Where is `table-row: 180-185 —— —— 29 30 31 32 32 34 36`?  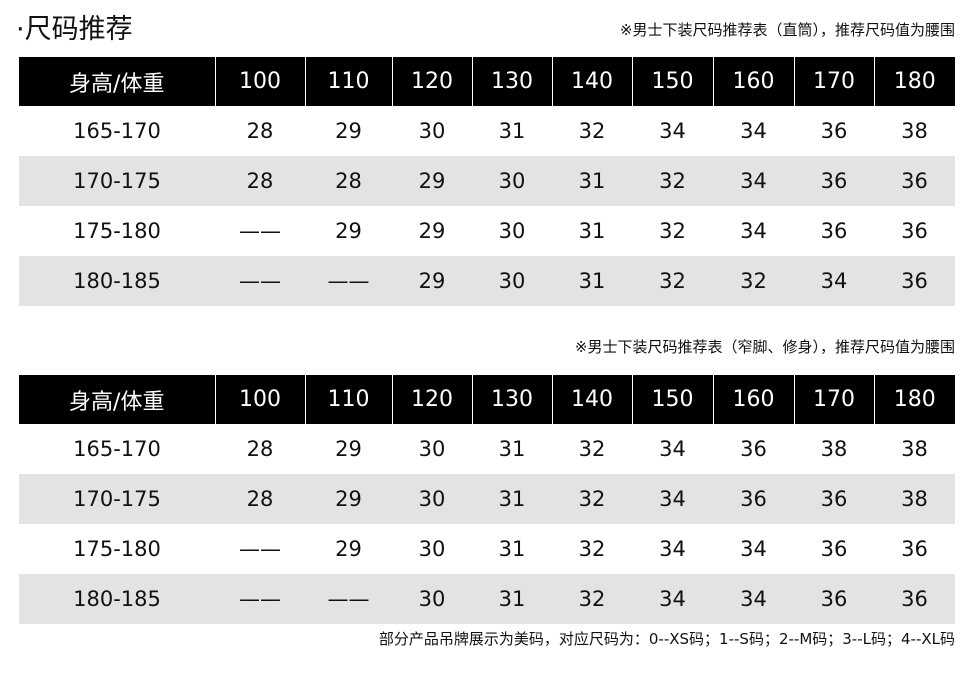
table-row: 180-185 —— —— 29 30 31 32 32 34 36 is located at coordinates (487, 281).